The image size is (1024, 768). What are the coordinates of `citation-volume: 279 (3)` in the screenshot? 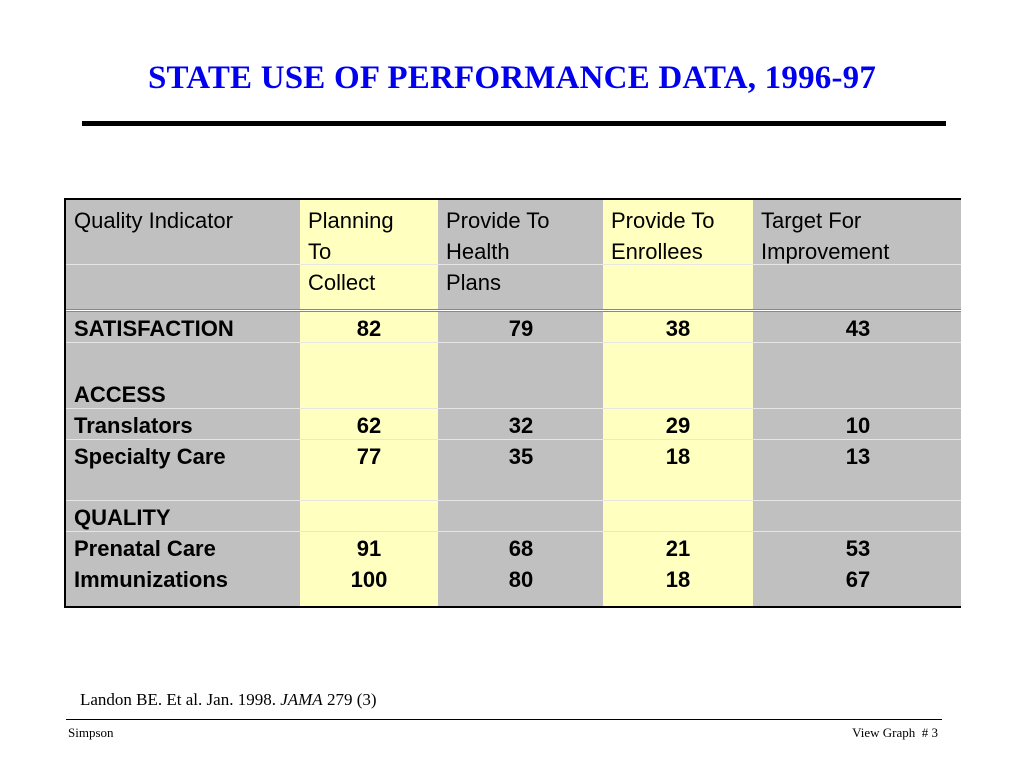 It's located at (349, 699).